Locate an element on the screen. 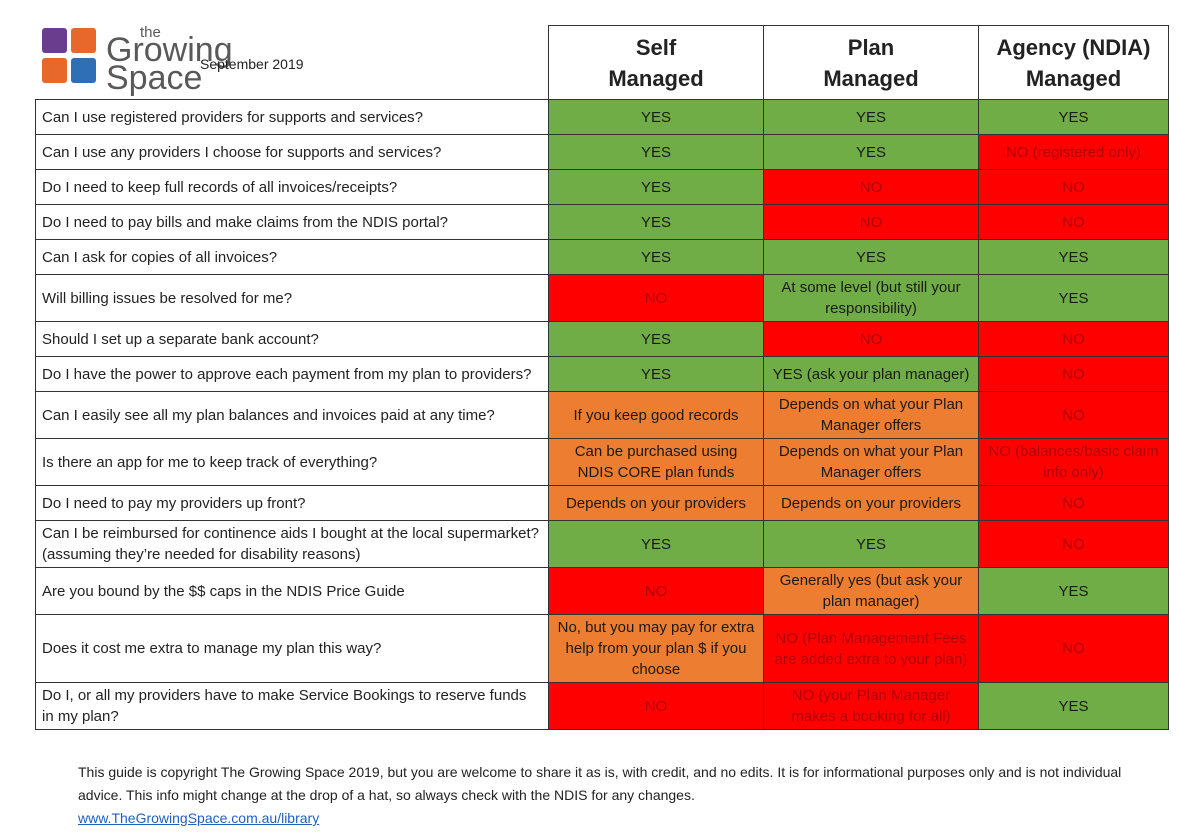 This screenshot has height=834, width=1200. answer-cell: YES (ask your plan manager) is located at coordinates (871, 374).